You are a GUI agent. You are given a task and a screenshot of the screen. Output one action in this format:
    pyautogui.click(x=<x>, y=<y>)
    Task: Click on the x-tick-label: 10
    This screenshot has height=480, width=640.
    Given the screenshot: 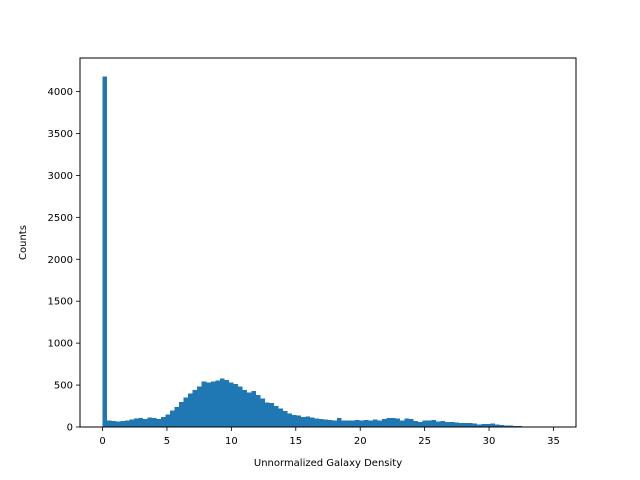 What is the action you would take?
    pyautogui.click(x=231, y=441)
    